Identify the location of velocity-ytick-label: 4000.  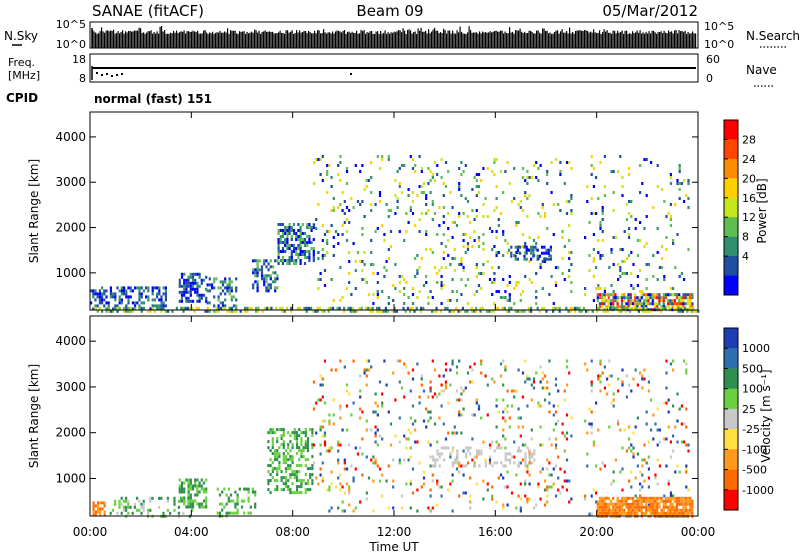
(70, 341).